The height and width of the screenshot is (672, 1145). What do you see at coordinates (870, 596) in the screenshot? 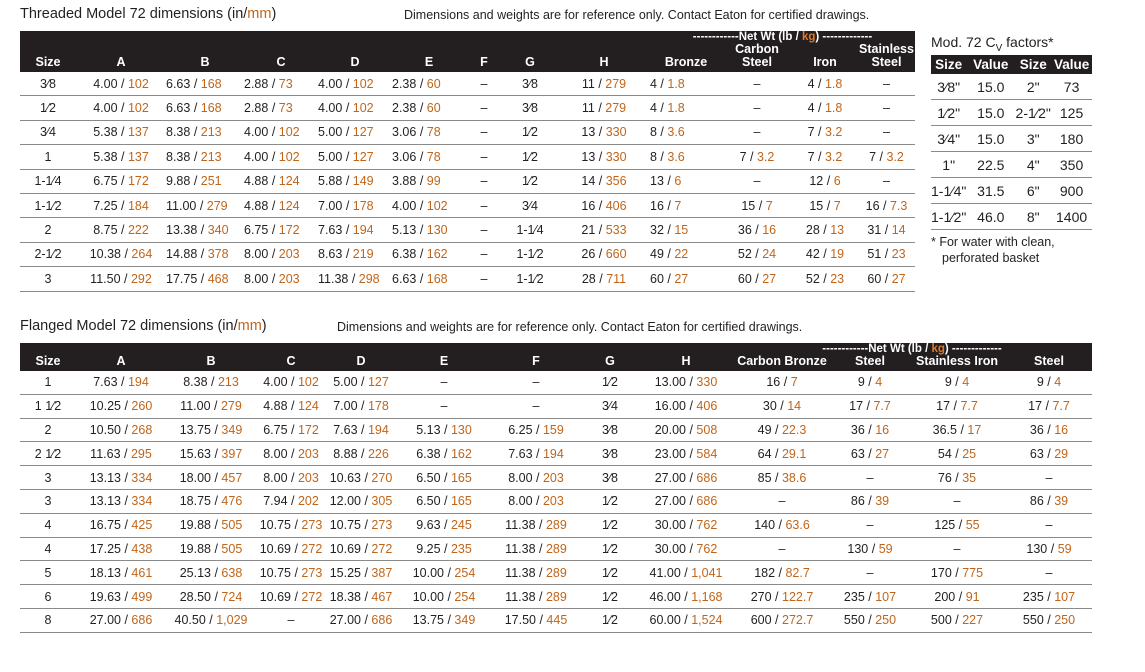
I see `cell-steel: 235 / 107` at bounding box center [870, 596].